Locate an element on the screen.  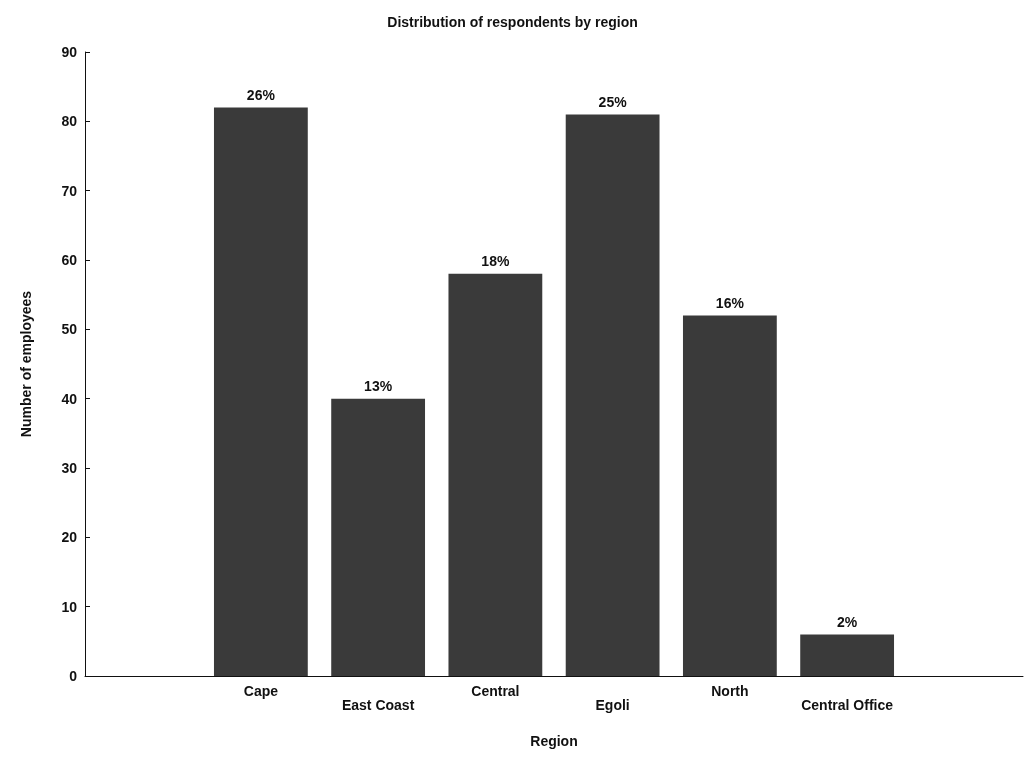
annotation: 16% is located at coordinates (730, 302).